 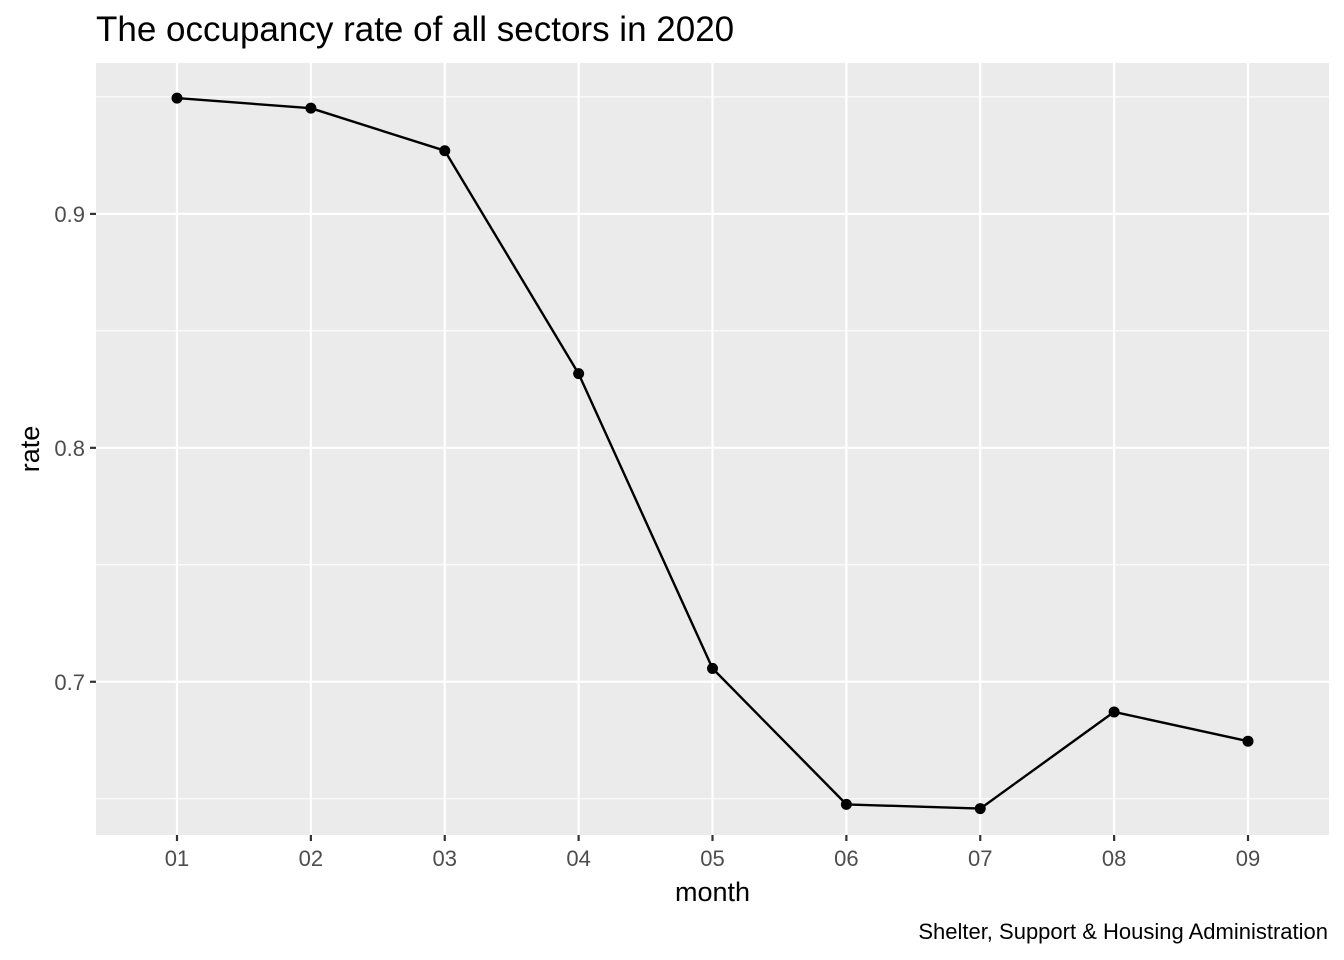 I want to click on y-axis-title: rate, so click(x=30, y=449).